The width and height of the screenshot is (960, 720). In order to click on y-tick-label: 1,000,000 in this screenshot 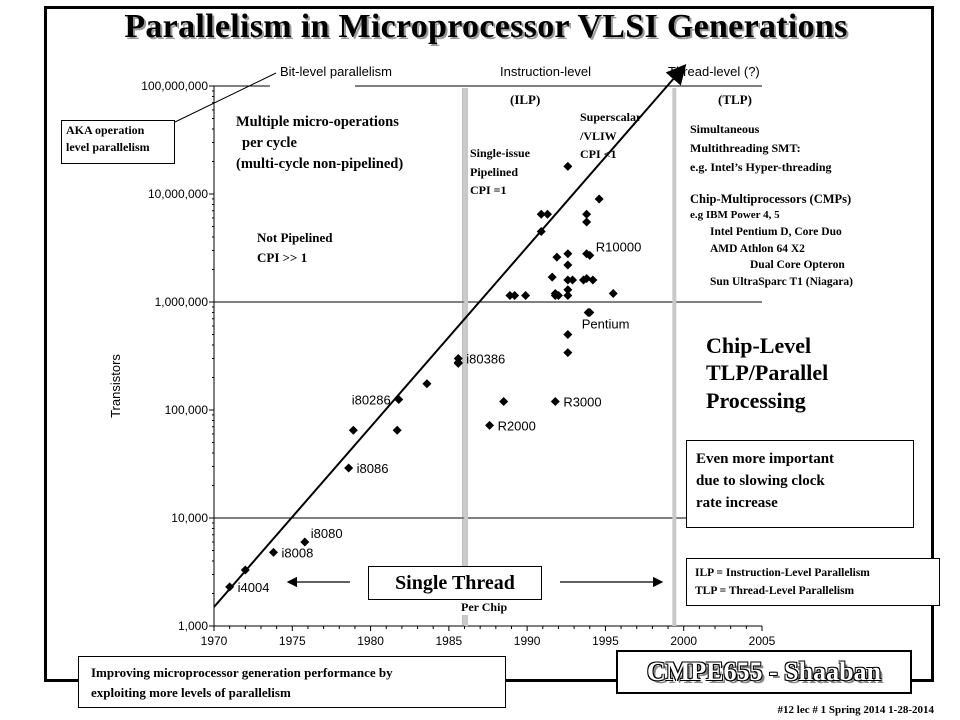, I will do `click(182, 302)`.